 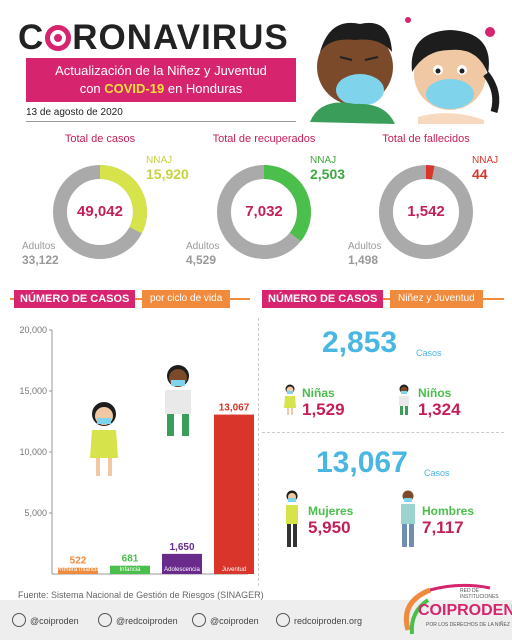 I want to click on left-section-title: NÚMERO DE CASOS, so click(x=75, y=299).